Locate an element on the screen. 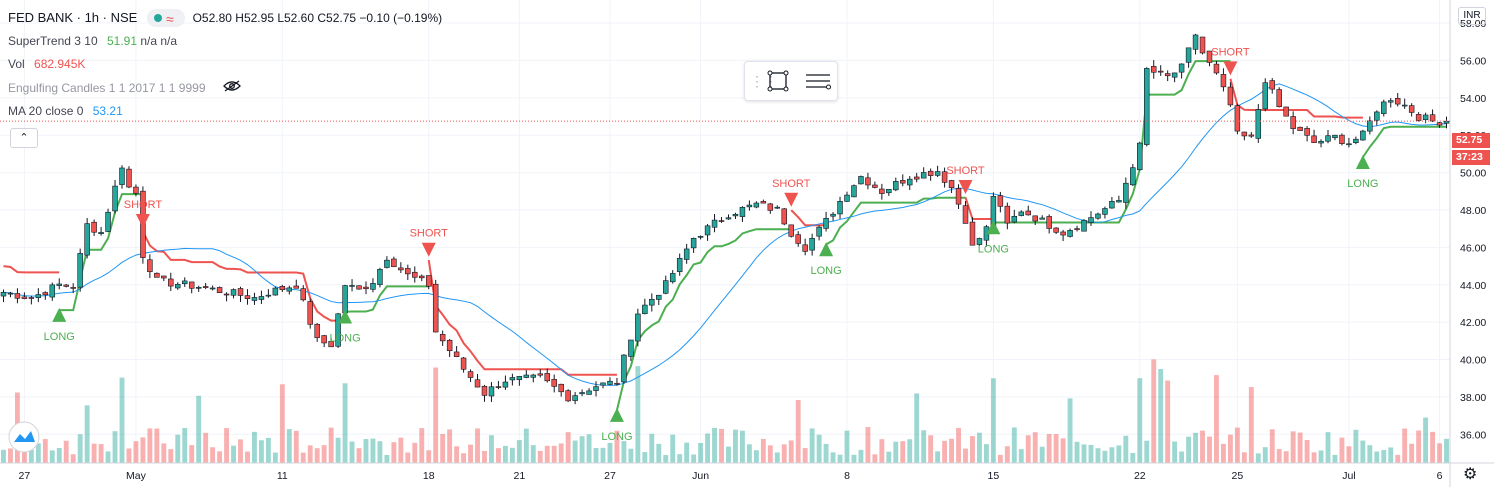 Image resolution: width=1494 pixels, height=487 pixels. price-tick-label: 44.00 is located at coordinates (1473, 286).